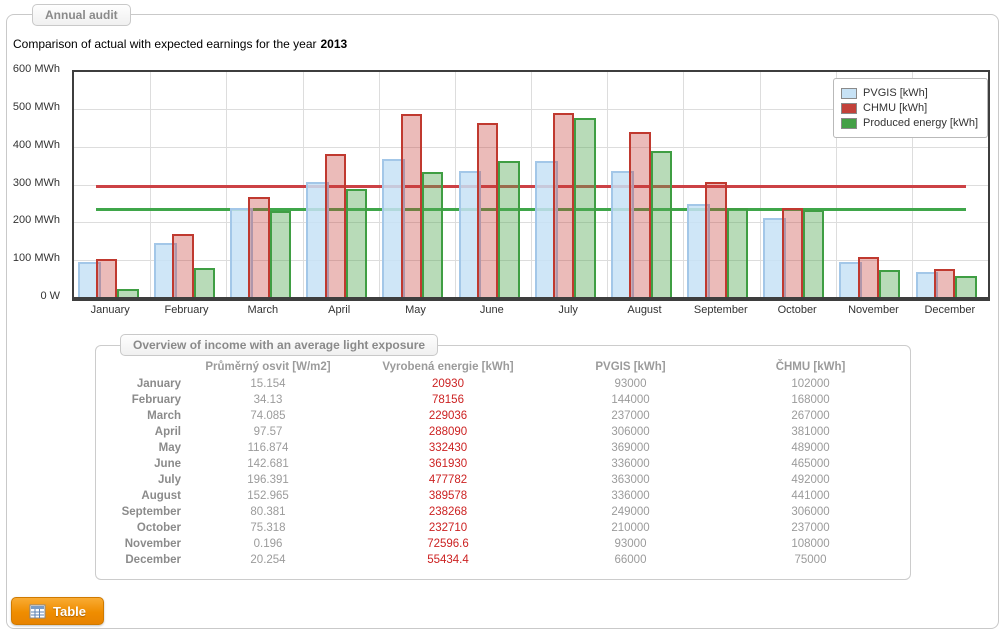 The height and width of the screenshot is (632, 1005). I want to click on table-row: September 80.381 238268 249000 306000, so click(503, 512).